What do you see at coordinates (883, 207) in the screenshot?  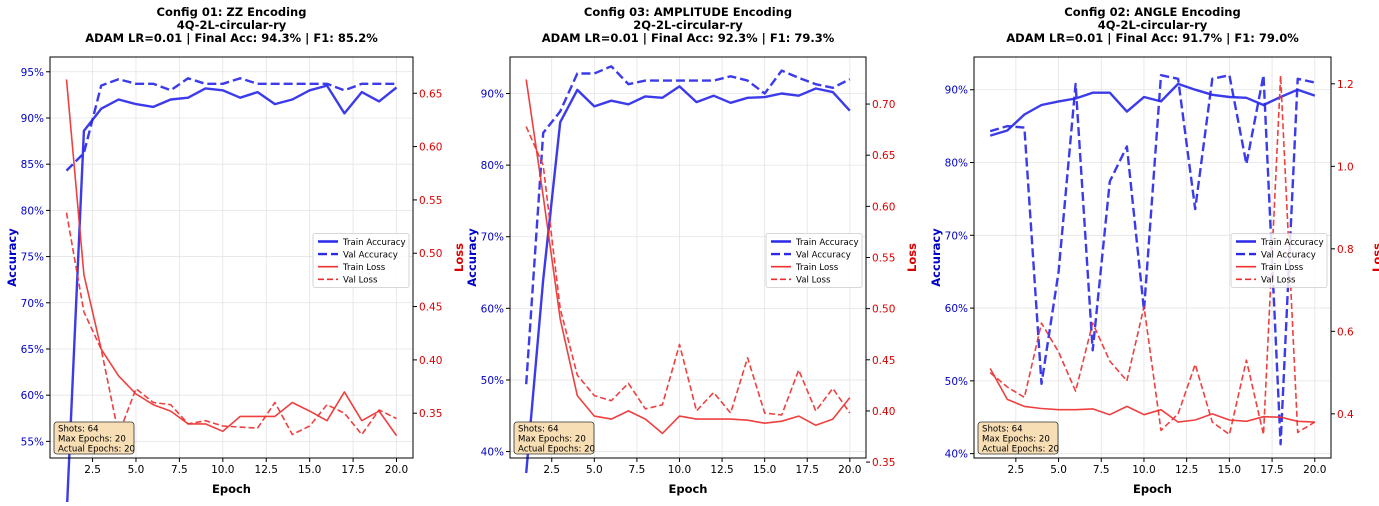 I see `y-right-tick-label: 0.60` at bounding box center [883, 207].